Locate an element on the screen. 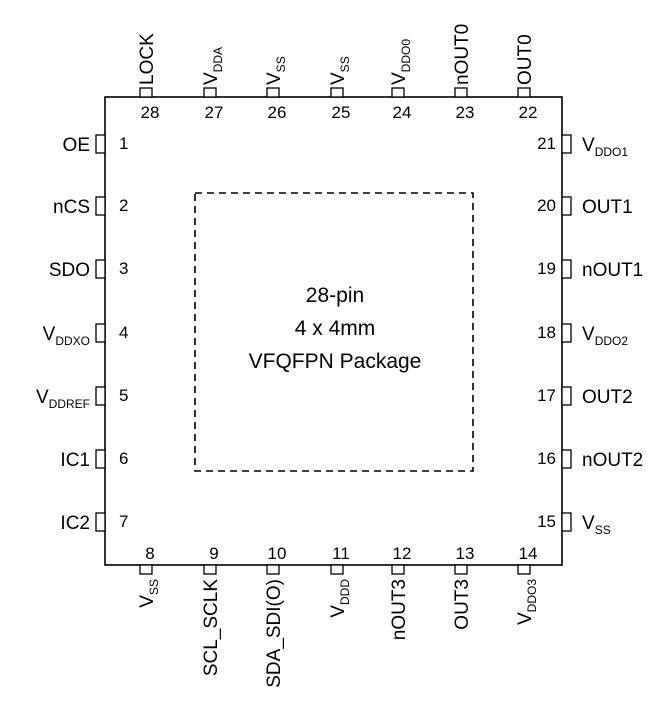 The height and width of the screenshot is (722, 667). pin-3: 3 SDO is located at coordinates (89, 270).